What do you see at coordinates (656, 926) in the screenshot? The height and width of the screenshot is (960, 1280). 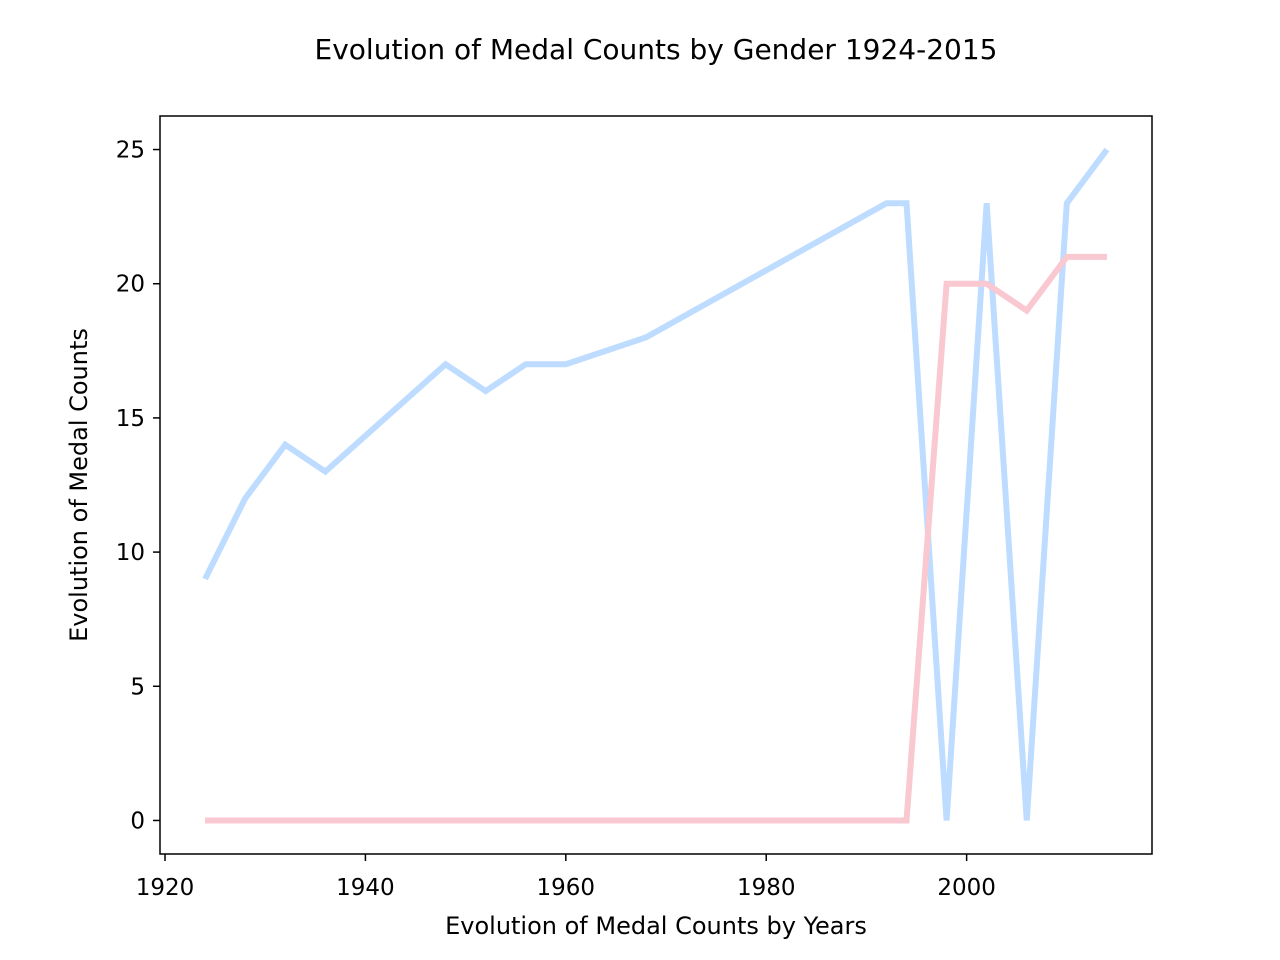 I see `x-axis-label: Evolution of Medal Counts by Years` at bounding box center [656, 926].